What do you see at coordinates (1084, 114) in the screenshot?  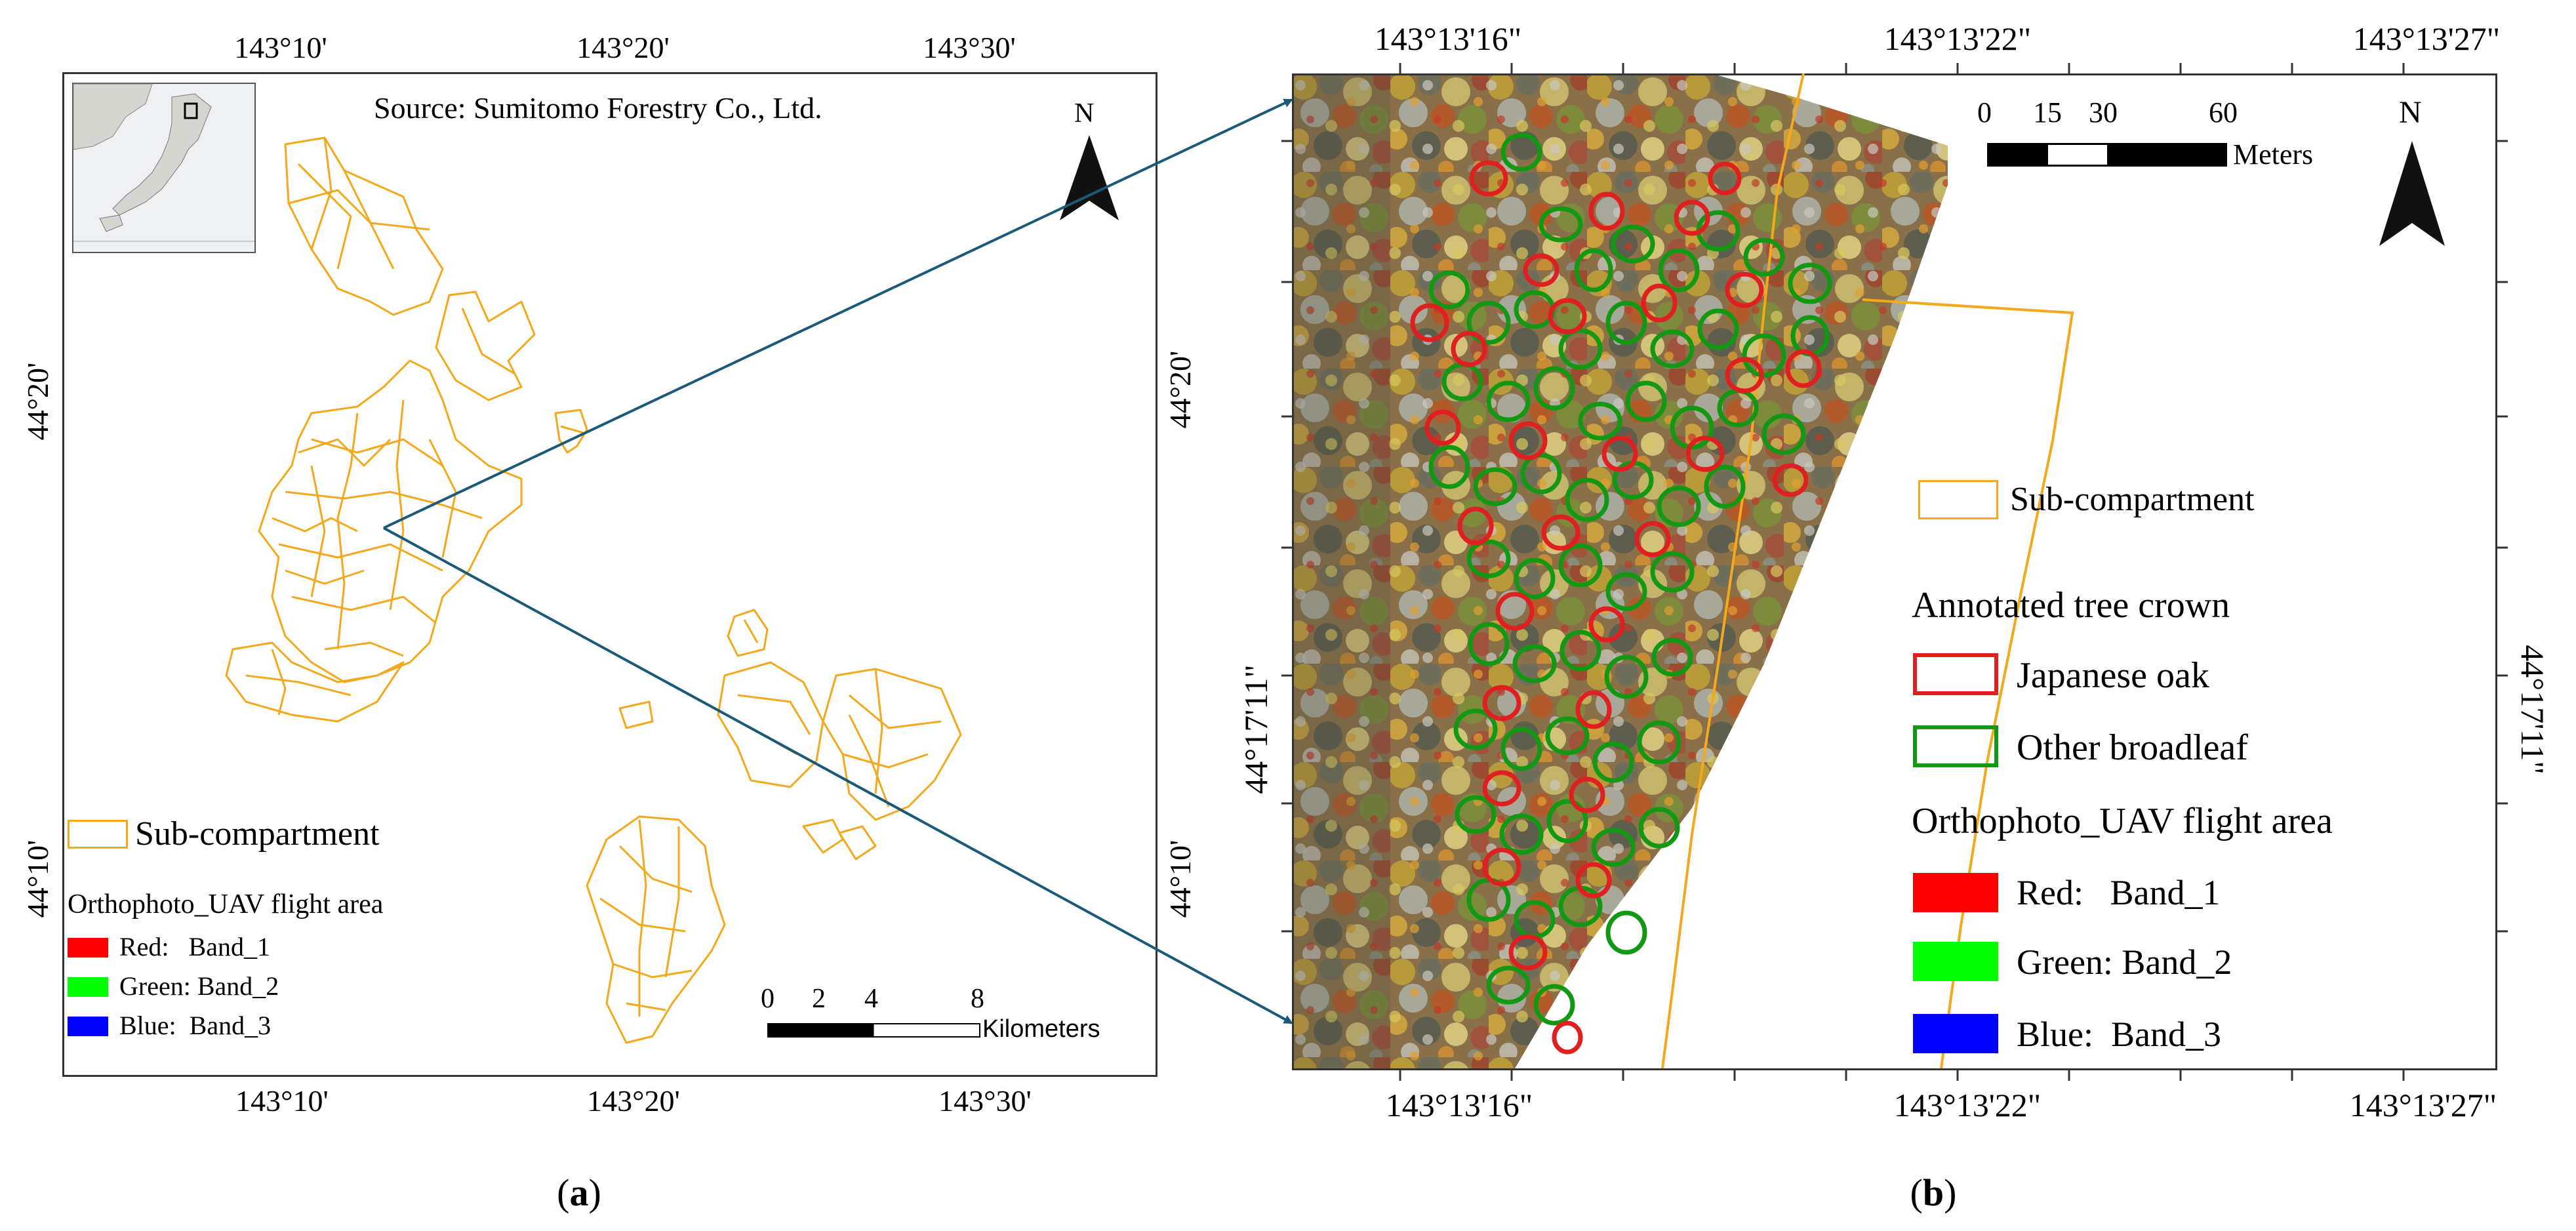 I see `panel-a-north-label: N` at bounding box center [1084, 114].